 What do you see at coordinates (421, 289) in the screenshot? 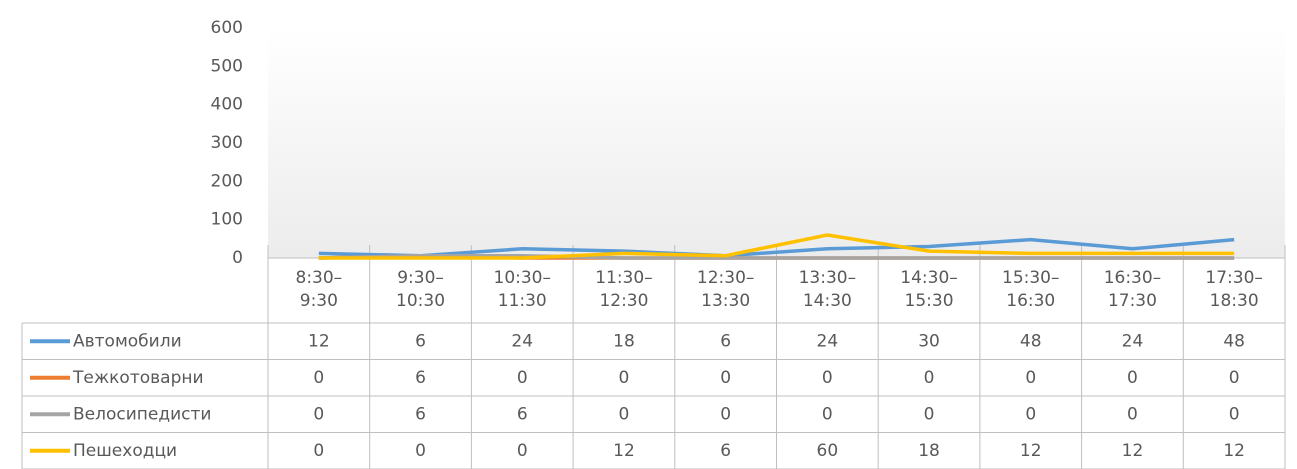
I see `x-tick-label: 9:30–10:30` at bounding box center [421, 289].